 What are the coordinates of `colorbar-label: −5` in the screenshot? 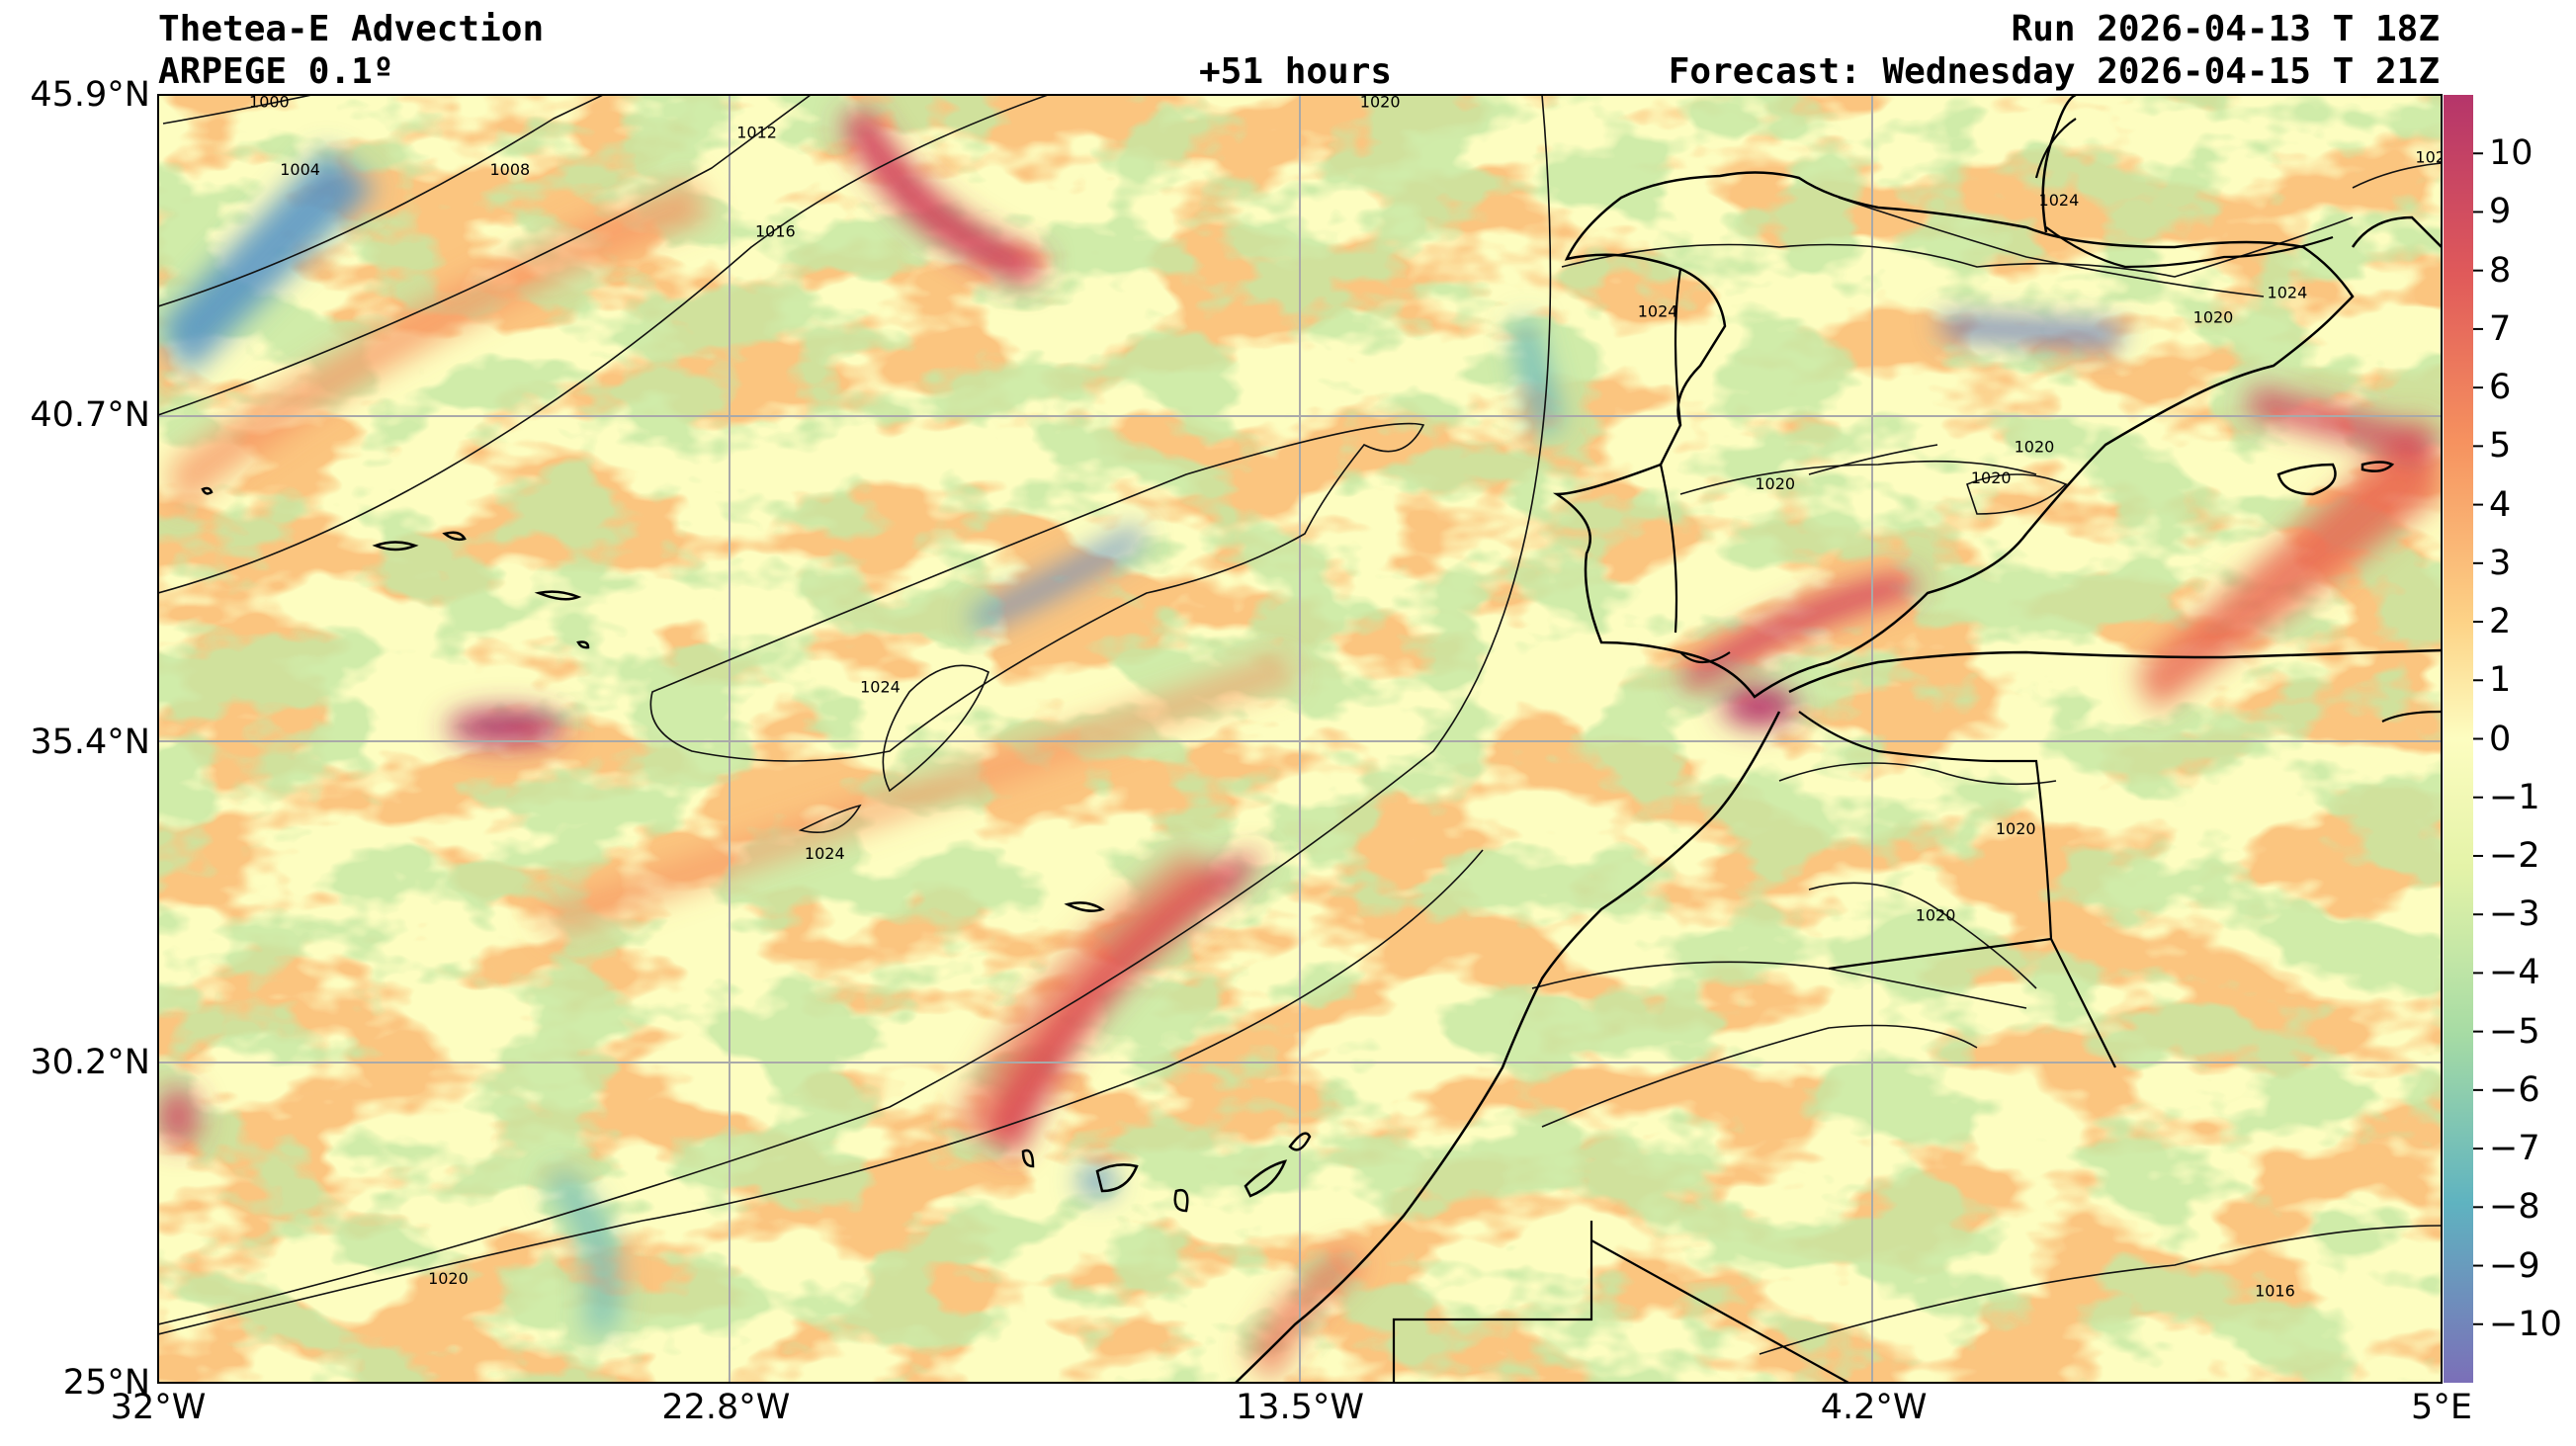 It's located at (2514, 1031).